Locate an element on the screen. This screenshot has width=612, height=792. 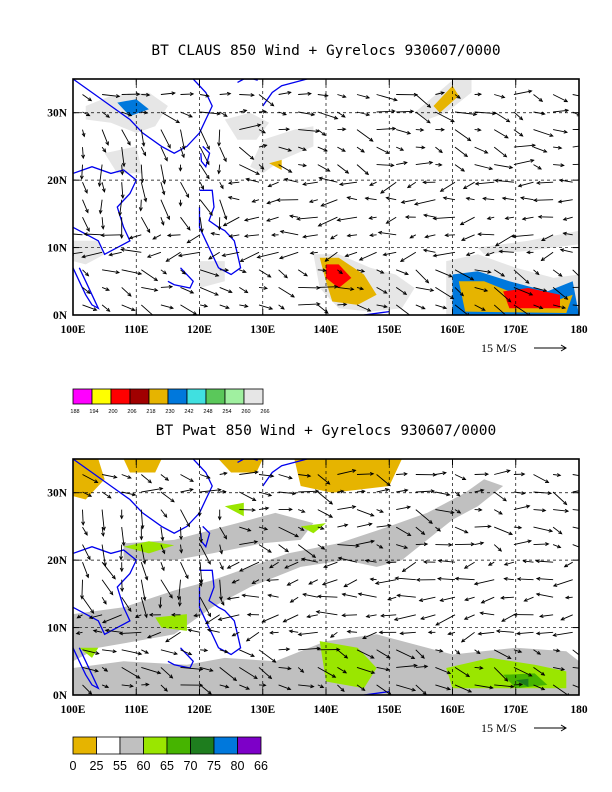
colorbar-label: 55 is located at coordinates (120, 766).